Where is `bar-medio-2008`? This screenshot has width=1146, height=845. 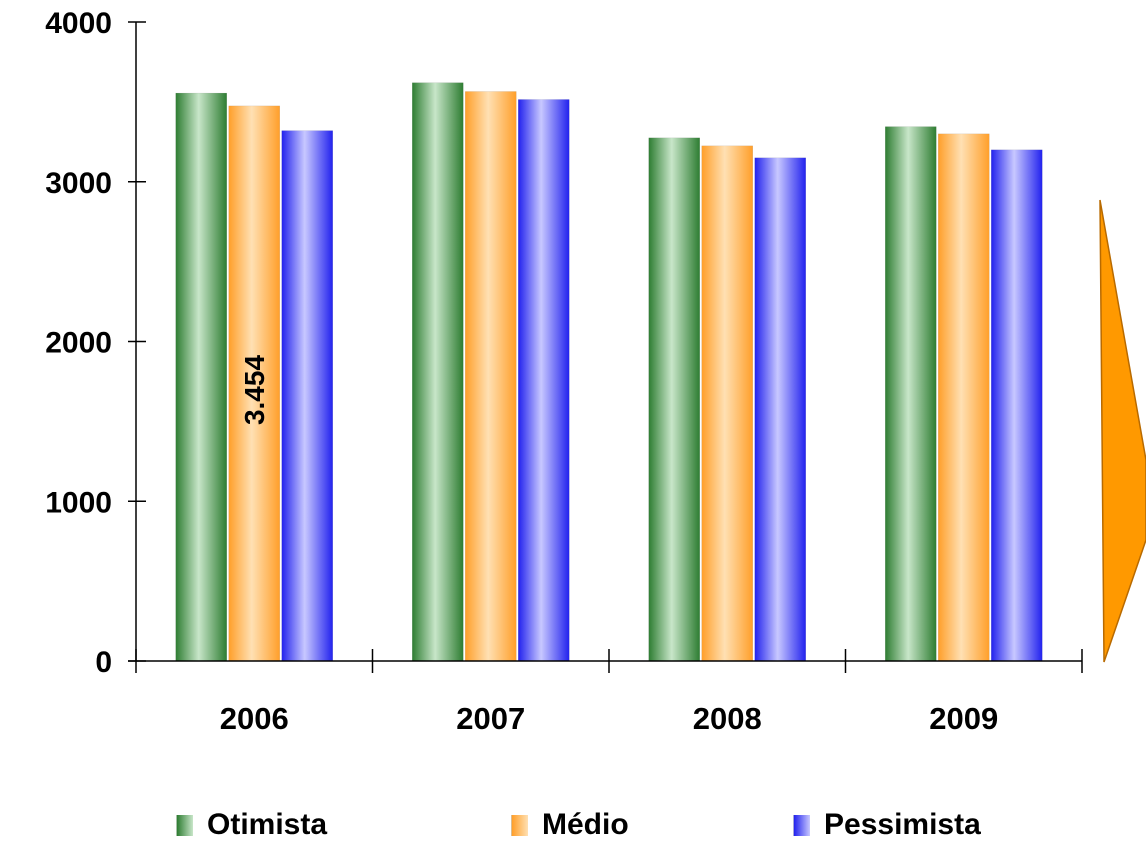
bar-medio-2008 is located at coordinates (727, 403).